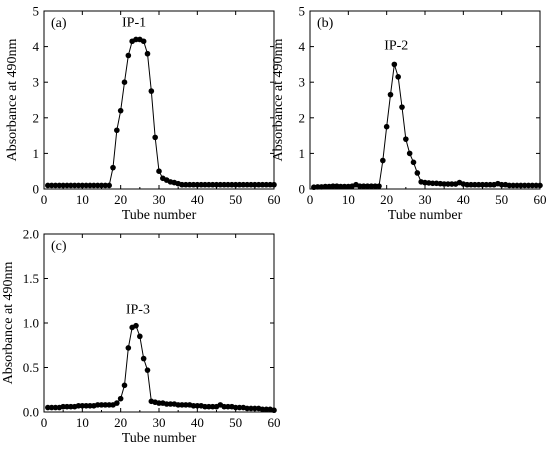  What do you see at coordinates (235, 422) in the screenshot?
I see `x-tick-label: 50` at bounding box center [235, 422].